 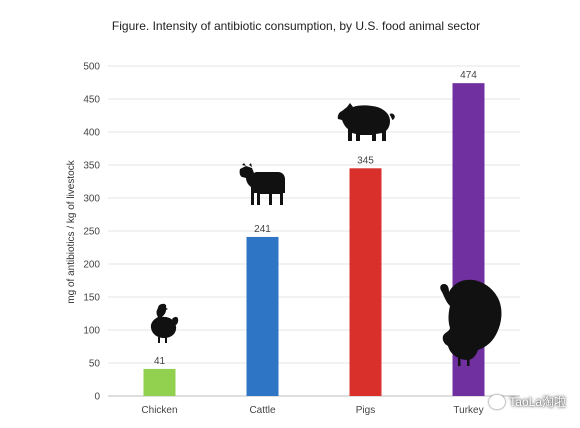 What do you see at coordinates (312, 410) in the screenshot?
I see `x-tick-labels: Chicken Cattle Pigs Turkey` at bounding box center [312, 410].